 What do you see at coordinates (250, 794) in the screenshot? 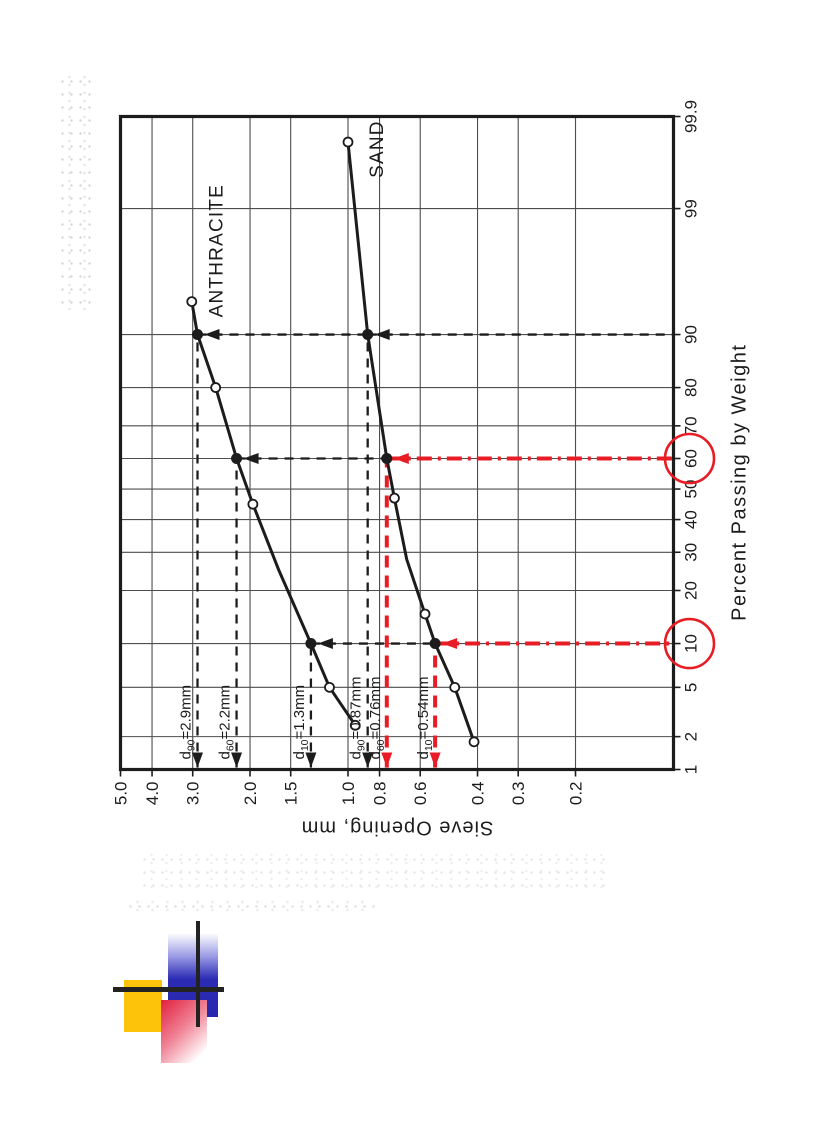
I see `y-tick-label: 2.0` at bounding box center [250, 794].